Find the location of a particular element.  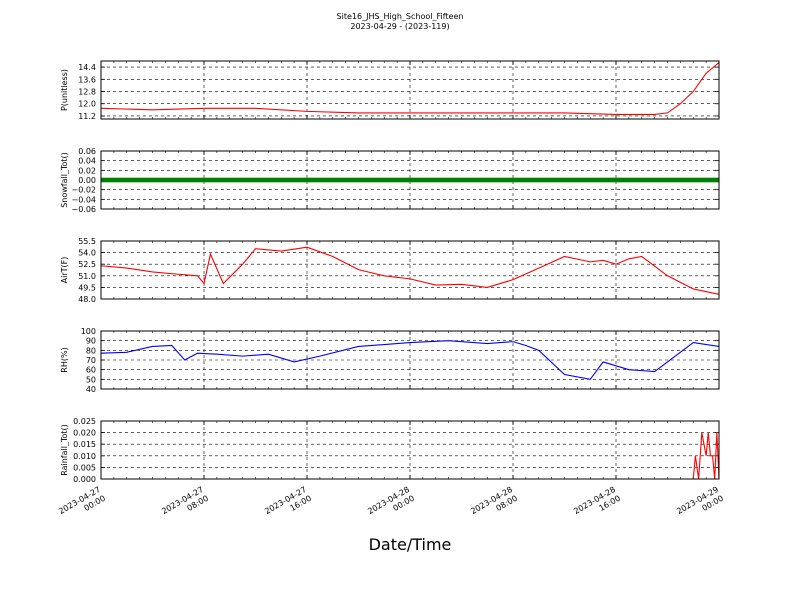

y-tick-label: 0.06 is located at coordinates (87, 151).